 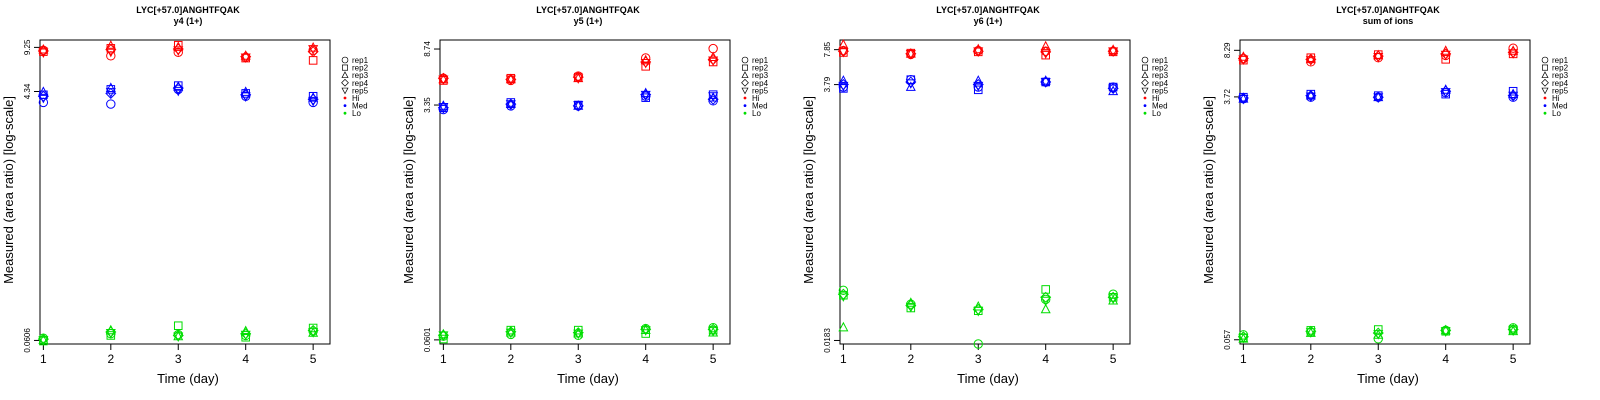 What do you see at coordinates (588, 378) in the screenshot?
I see `x-axis-label: Time (day)` at bounding box center [588, 378].